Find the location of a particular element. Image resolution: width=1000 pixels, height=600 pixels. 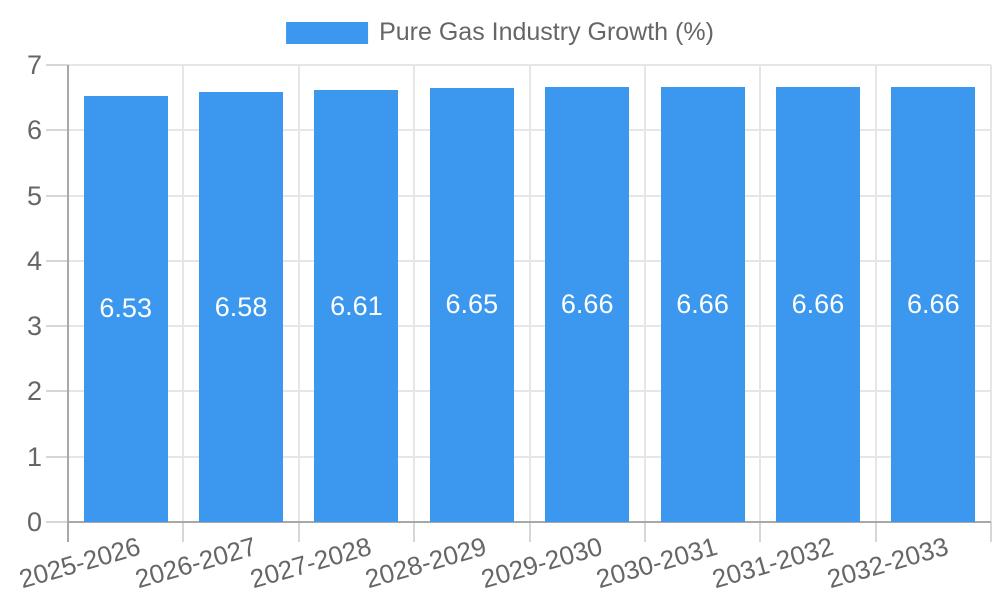

bar-value-label: 6.65 is located at coordinates (472, 304).